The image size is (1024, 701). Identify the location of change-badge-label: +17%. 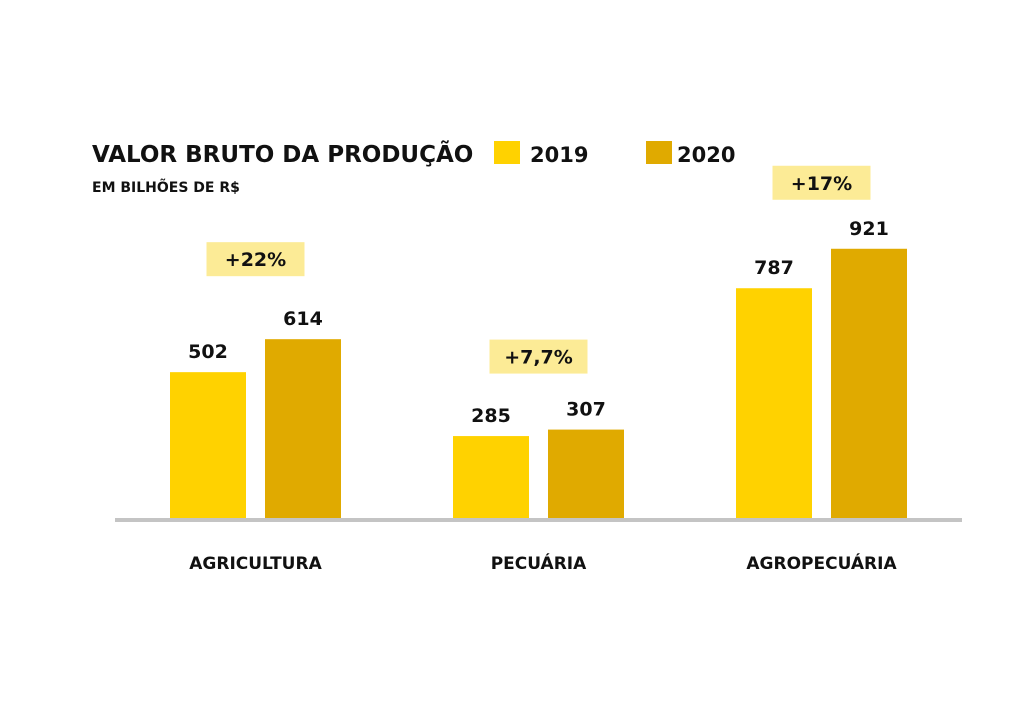
(821, 184).